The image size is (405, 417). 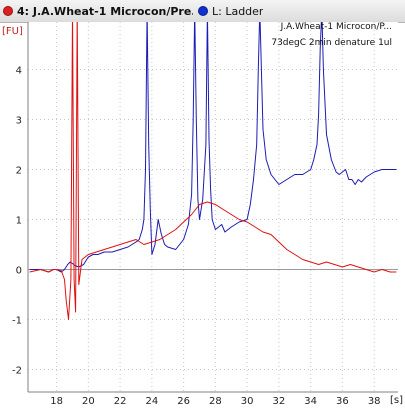 I want to click on y-axis-unit: [FU], so click(x=12, y=31).